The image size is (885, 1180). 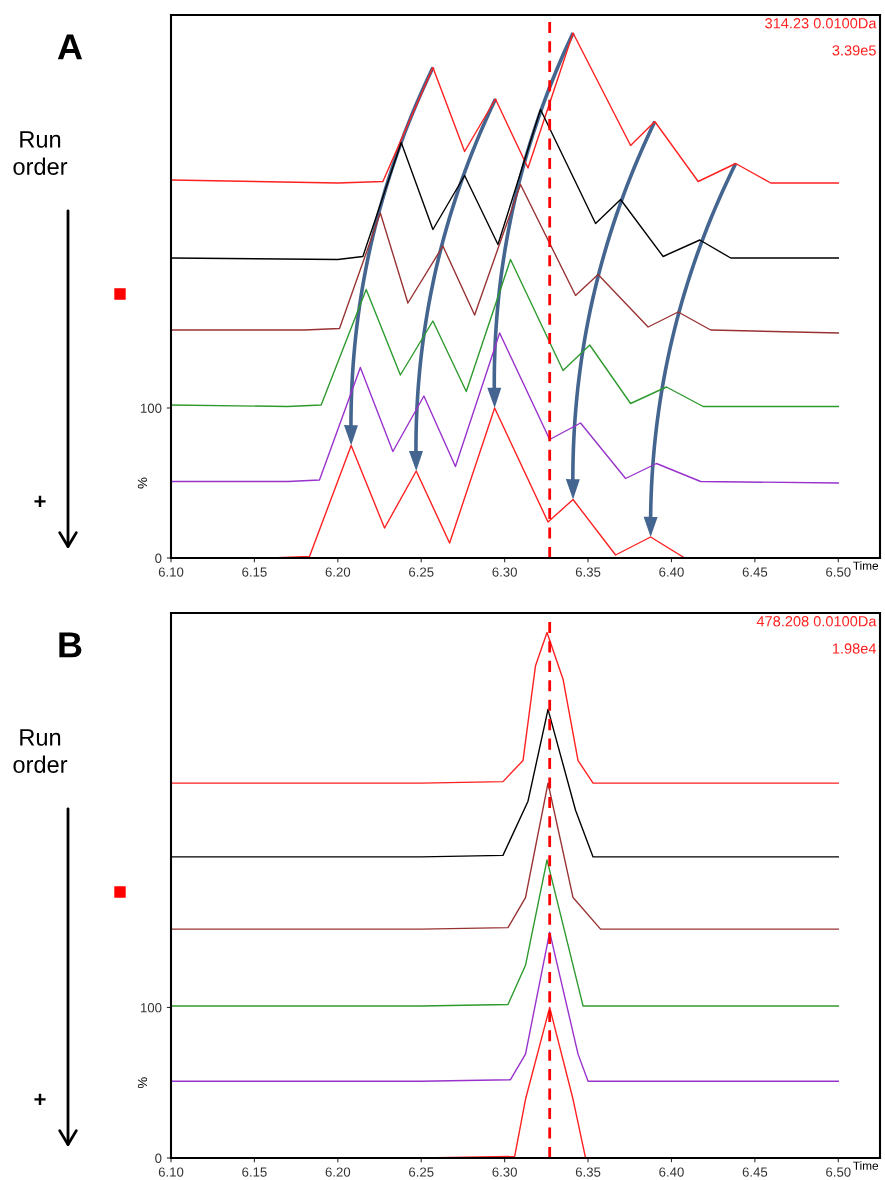 What do you see at coordinates (854, 648) in the screenshot?
I see `annotation: 1.98e4` at bounding box center [854, 648].